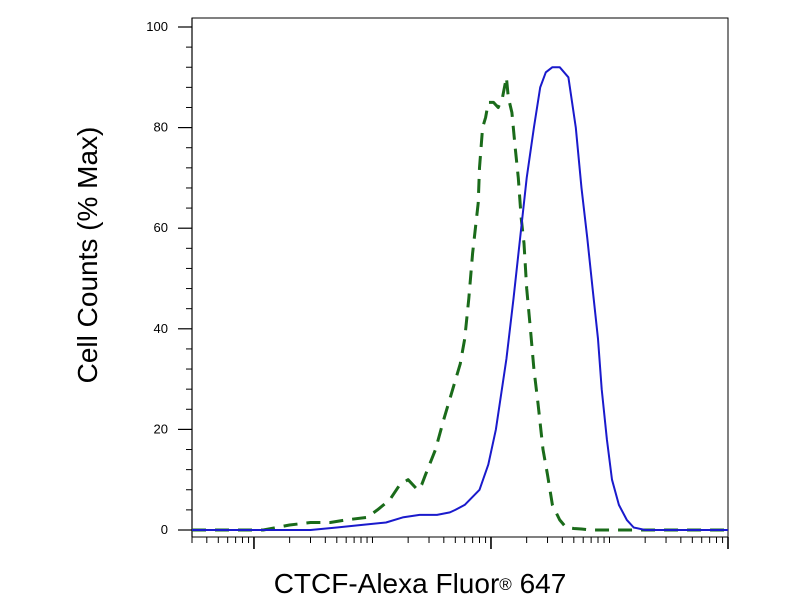  I want to click on y-axis-label: Cell Counts (% Max), so click(87, 255).